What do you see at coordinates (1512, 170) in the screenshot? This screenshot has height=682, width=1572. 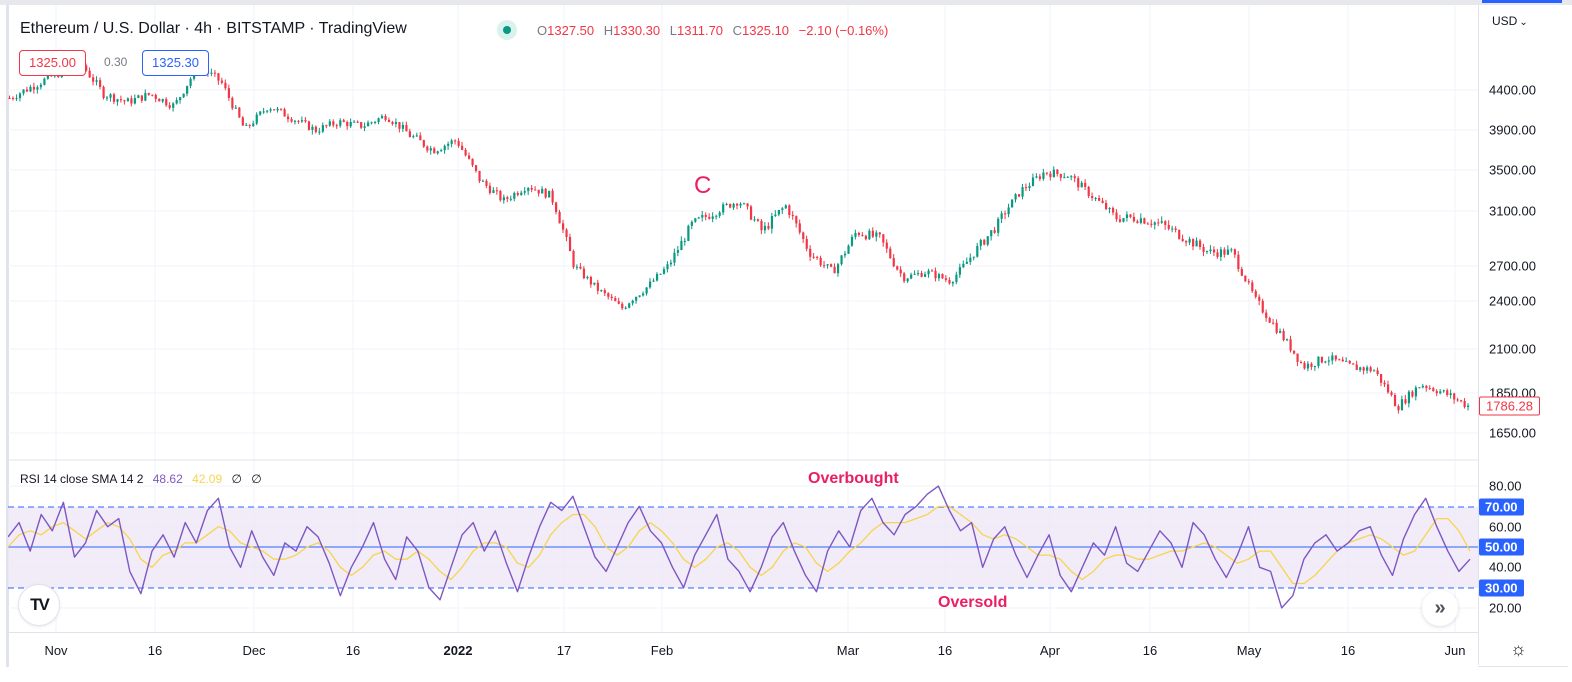 I see `price-tick-label: 3500.00` at bounding box center [1512, 170].